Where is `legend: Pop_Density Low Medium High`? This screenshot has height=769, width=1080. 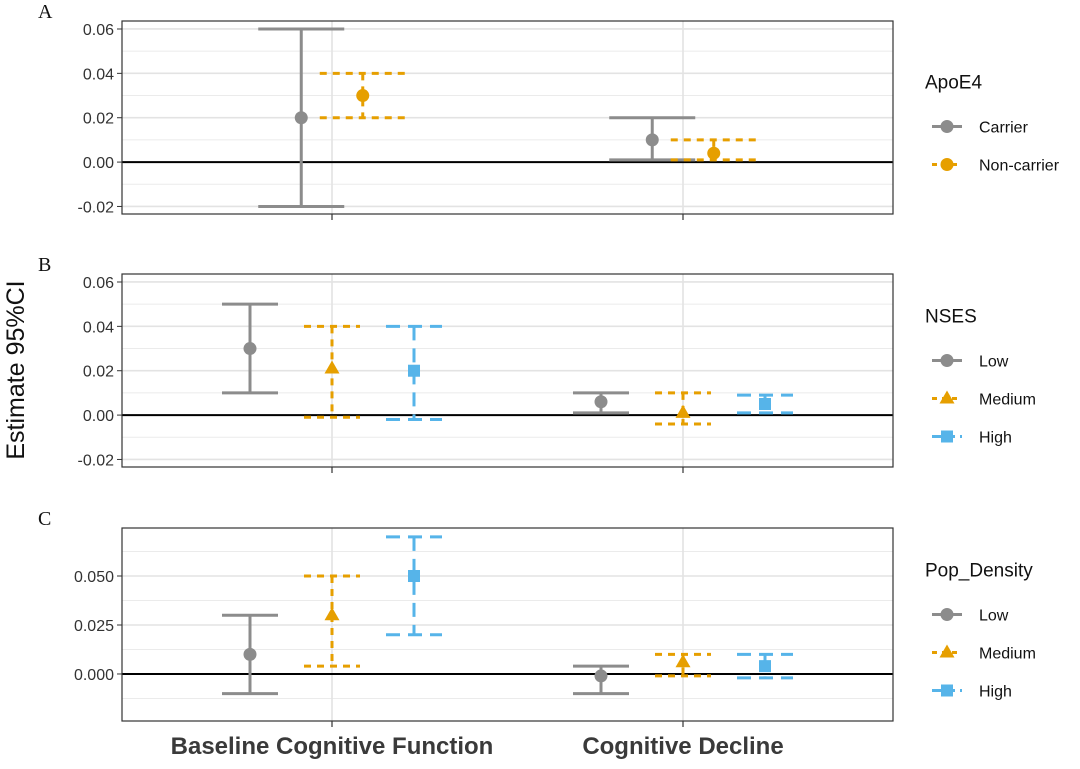 legend: Pop_Density Low Medium High is located at coordinates (980, 631).